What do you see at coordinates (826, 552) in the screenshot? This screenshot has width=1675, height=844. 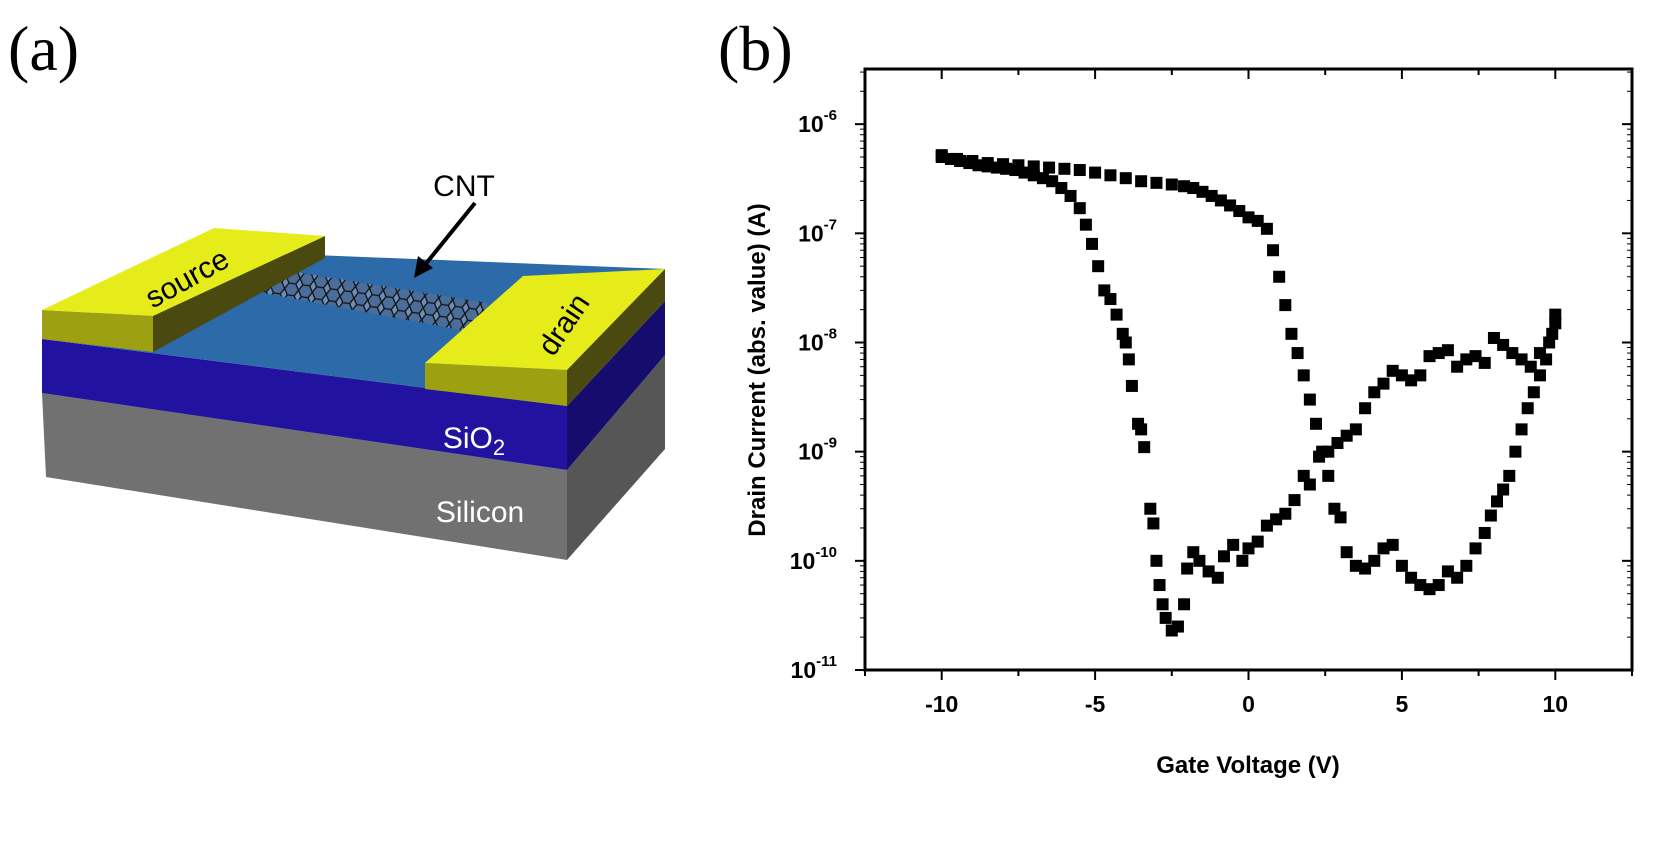 I see `y-tick-exponent: -10` at bounding box center [826, 552].